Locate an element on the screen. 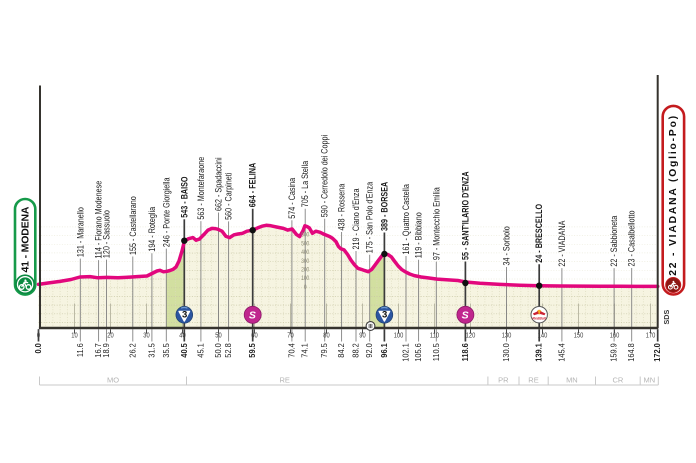 The image size is (696, 463). svg-text: 16.7 is located at coordinates (98, 350).